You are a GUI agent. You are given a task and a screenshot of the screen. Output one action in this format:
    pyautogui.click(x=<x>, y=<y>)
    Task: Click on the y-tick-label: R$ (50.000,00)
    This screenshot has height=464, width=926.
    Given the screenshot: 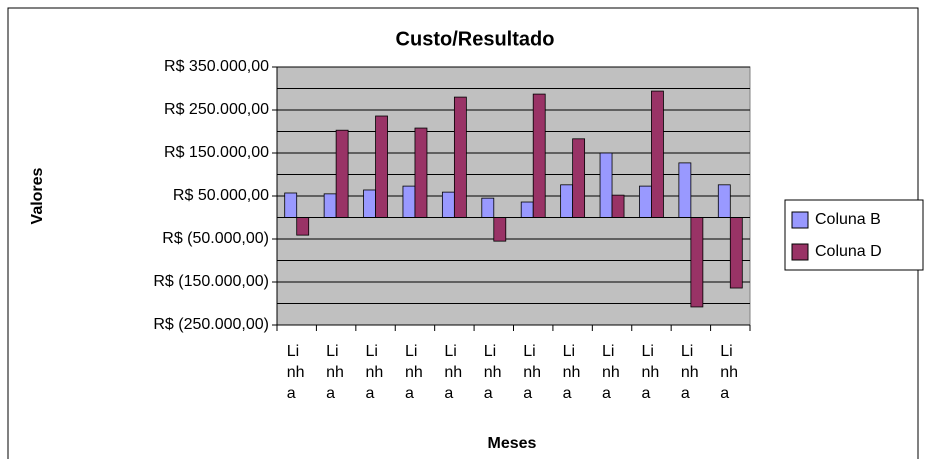 What is the action you would take?
    pyautogui.click(x=215, y=238)
    